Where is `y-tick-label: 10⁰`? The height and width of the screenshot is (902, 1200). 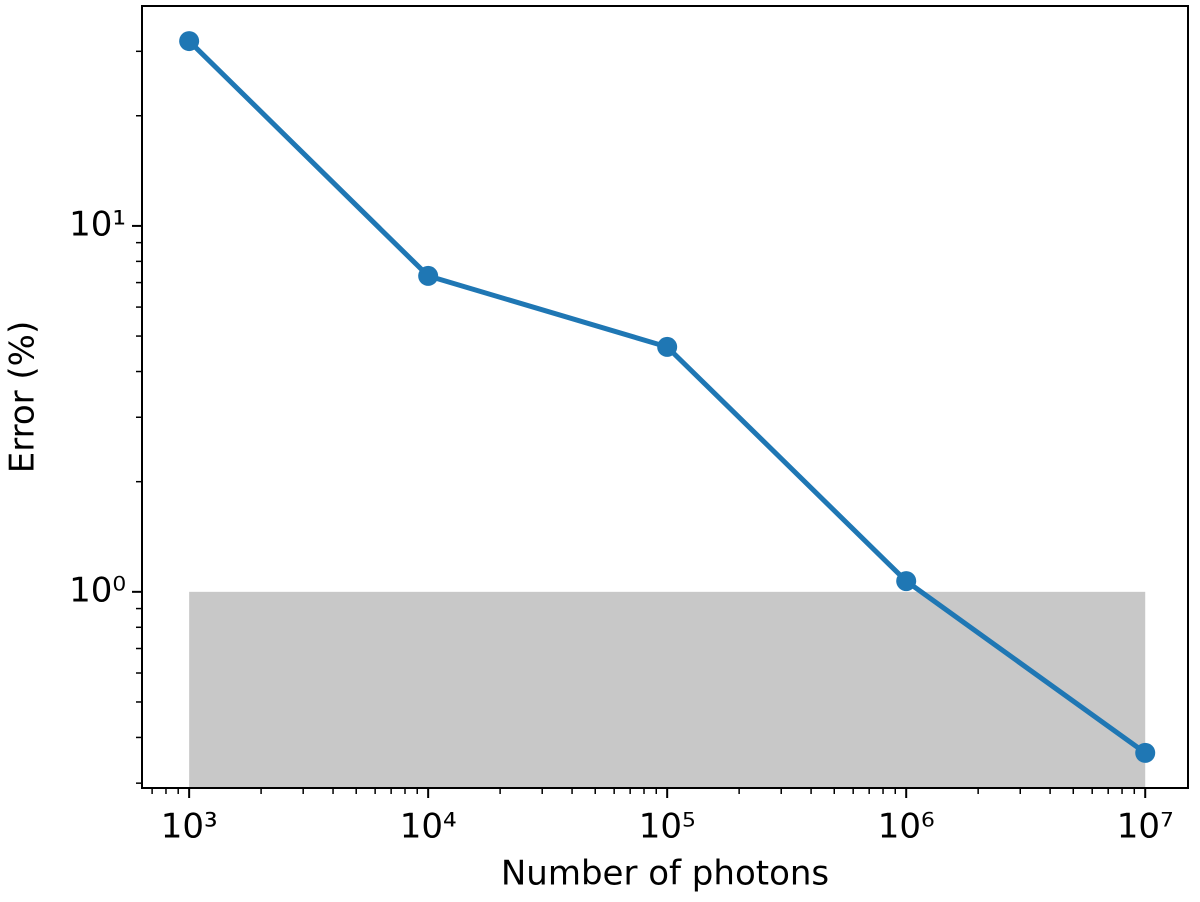 y-tick-label: 10⁰ is located at coordinates (97, 590).